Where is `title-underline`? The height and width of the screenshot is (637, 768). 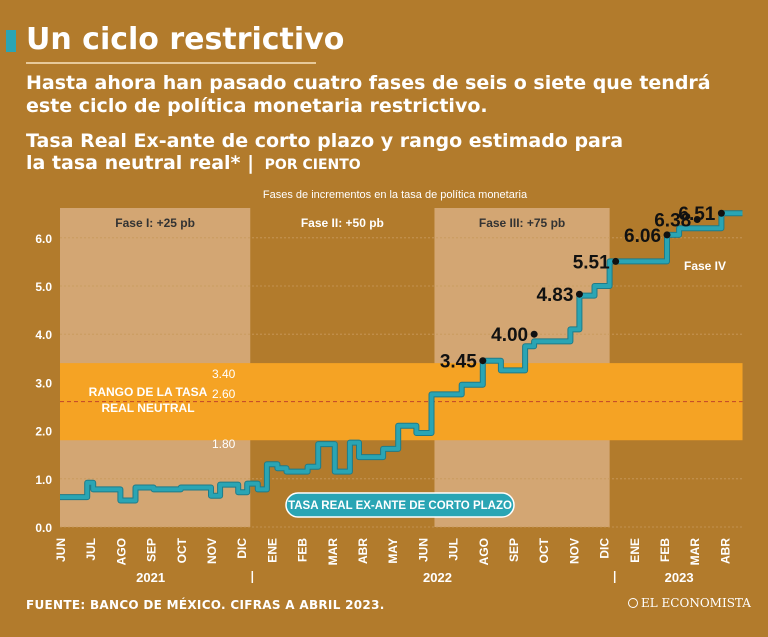
title-underline is located at coordinates (171, 63).